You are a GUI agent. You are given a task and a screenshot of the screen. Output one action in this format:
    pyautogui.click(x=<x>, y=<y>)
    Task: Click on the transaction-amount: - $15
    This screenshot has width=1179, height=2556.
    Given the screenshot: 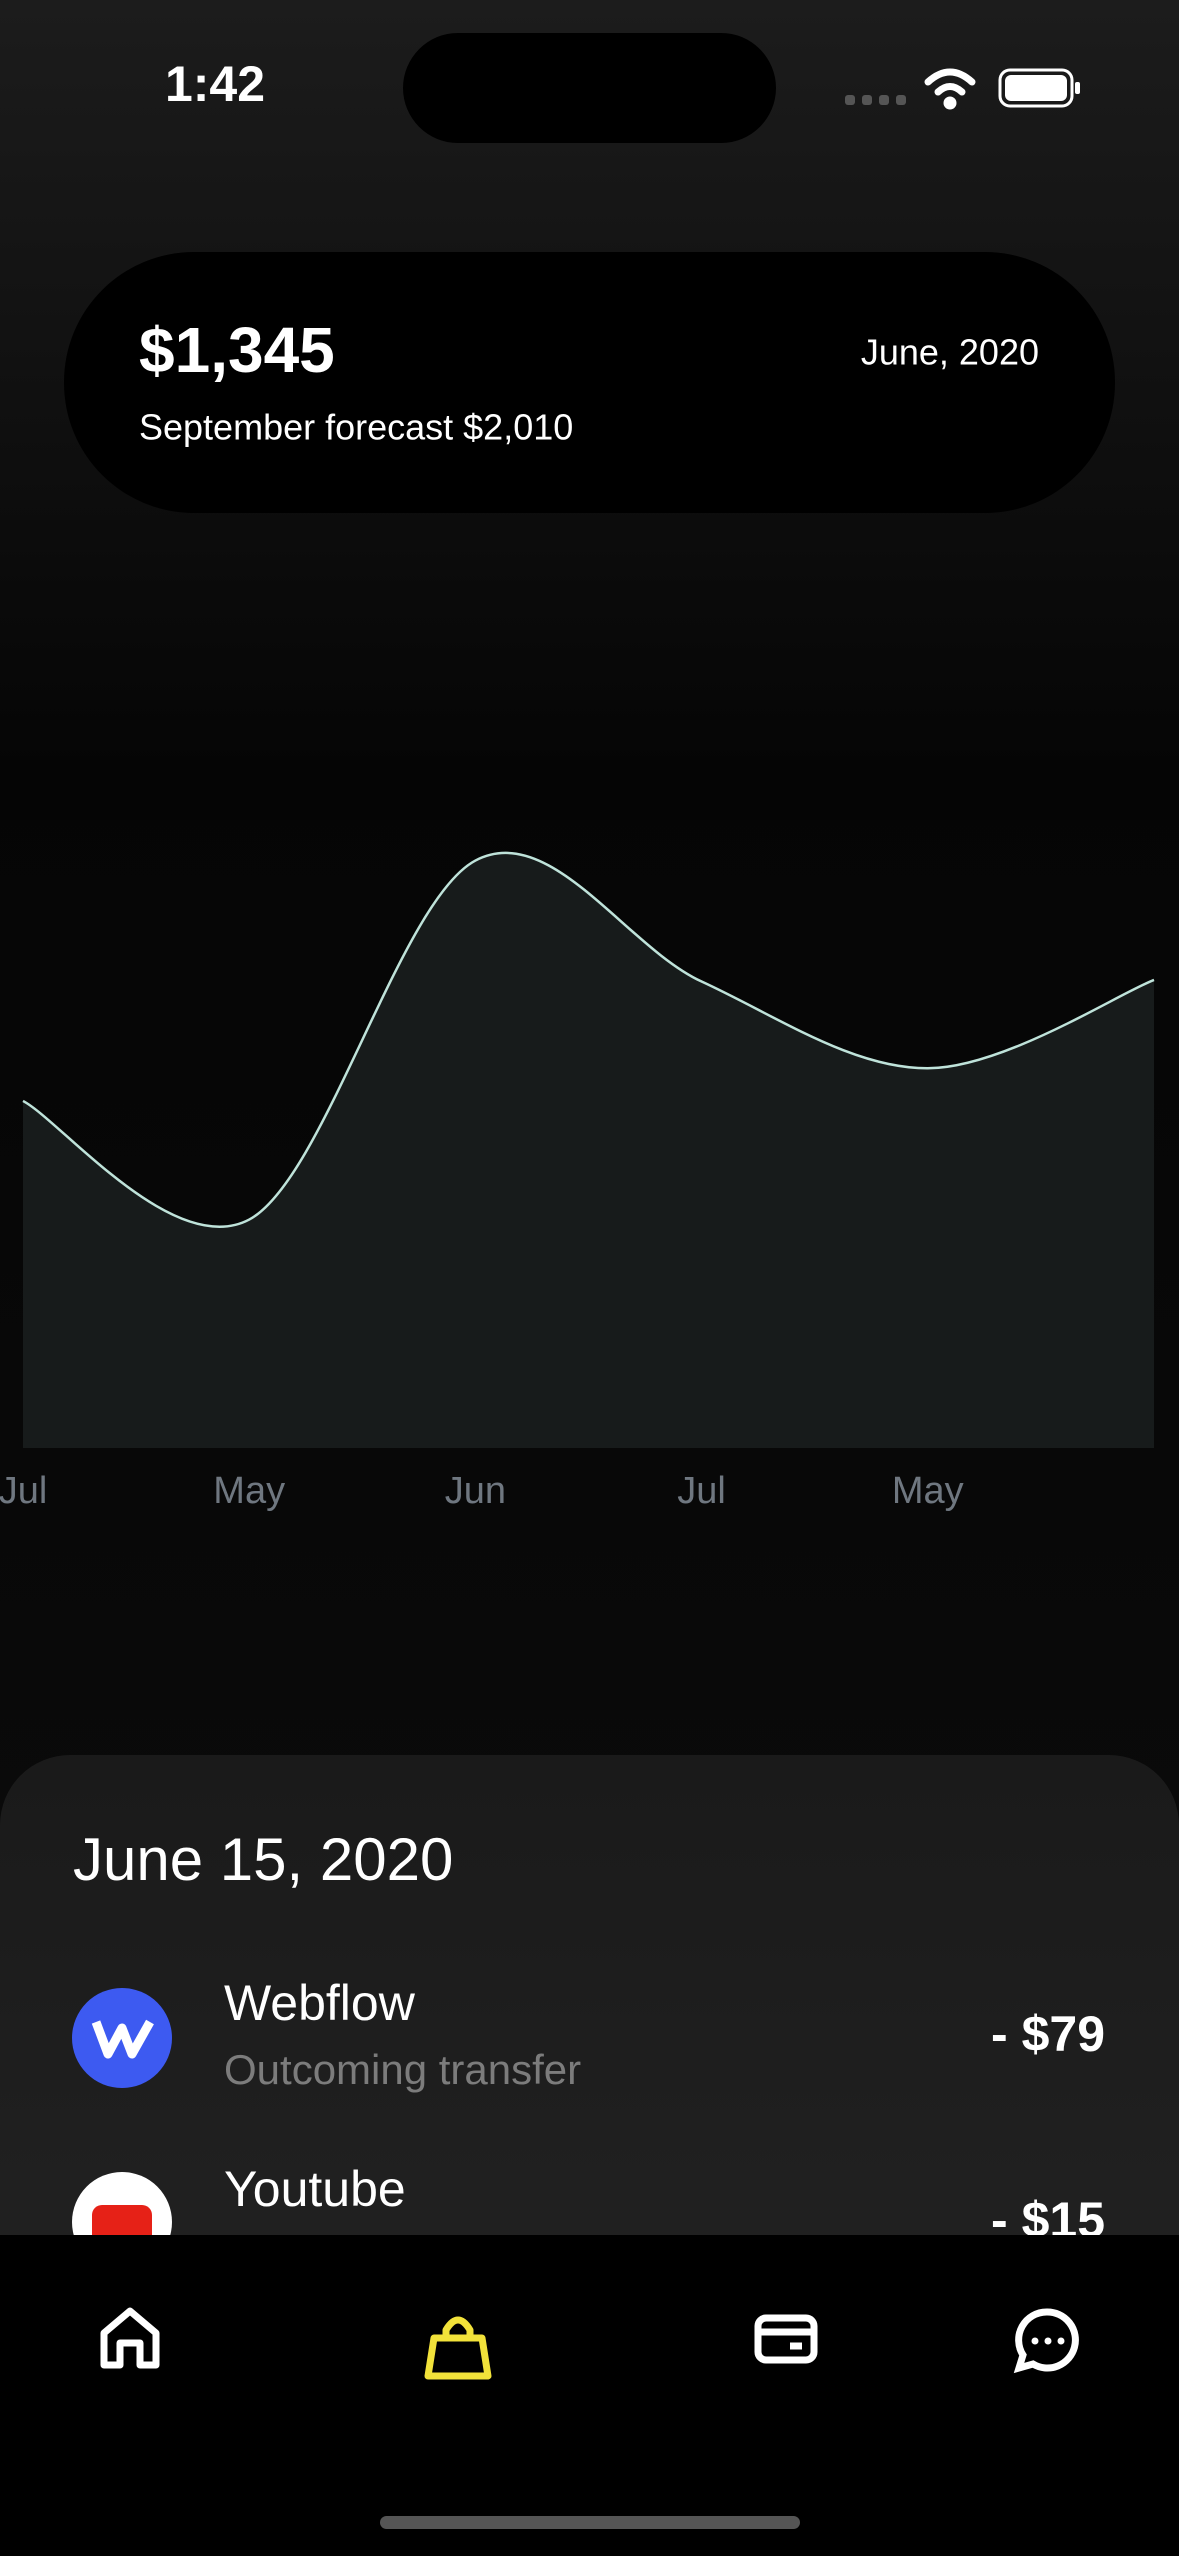 What is the action you would take?
    pyautogui.click(x=1048, y=2220)
    